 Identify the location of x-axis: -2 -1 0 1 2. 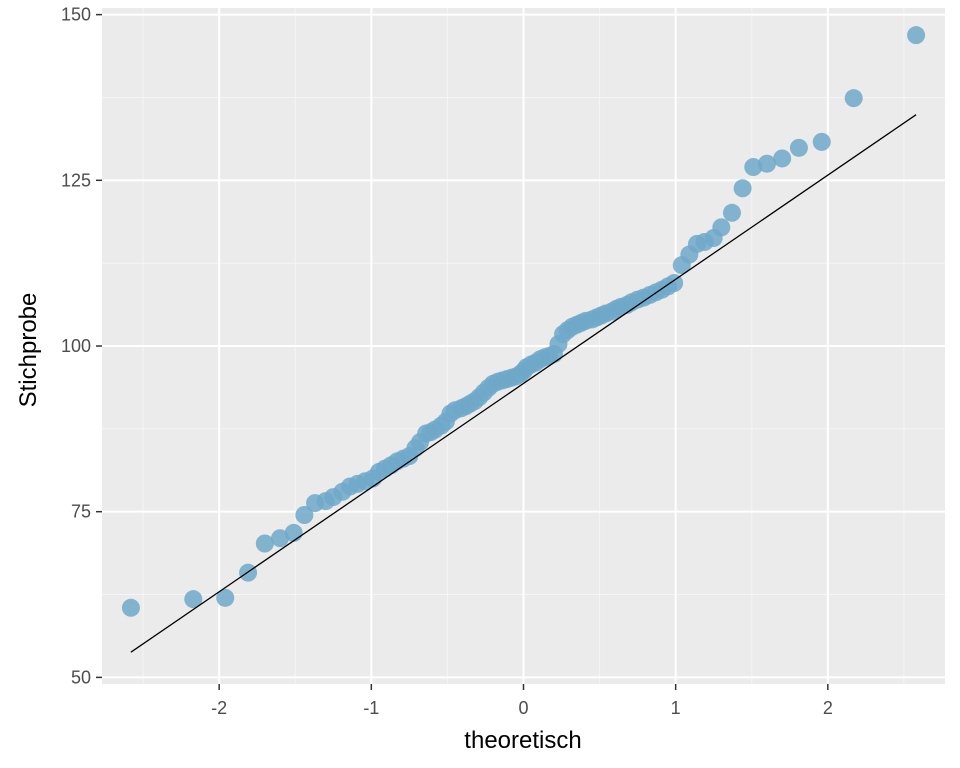
(522, 701).